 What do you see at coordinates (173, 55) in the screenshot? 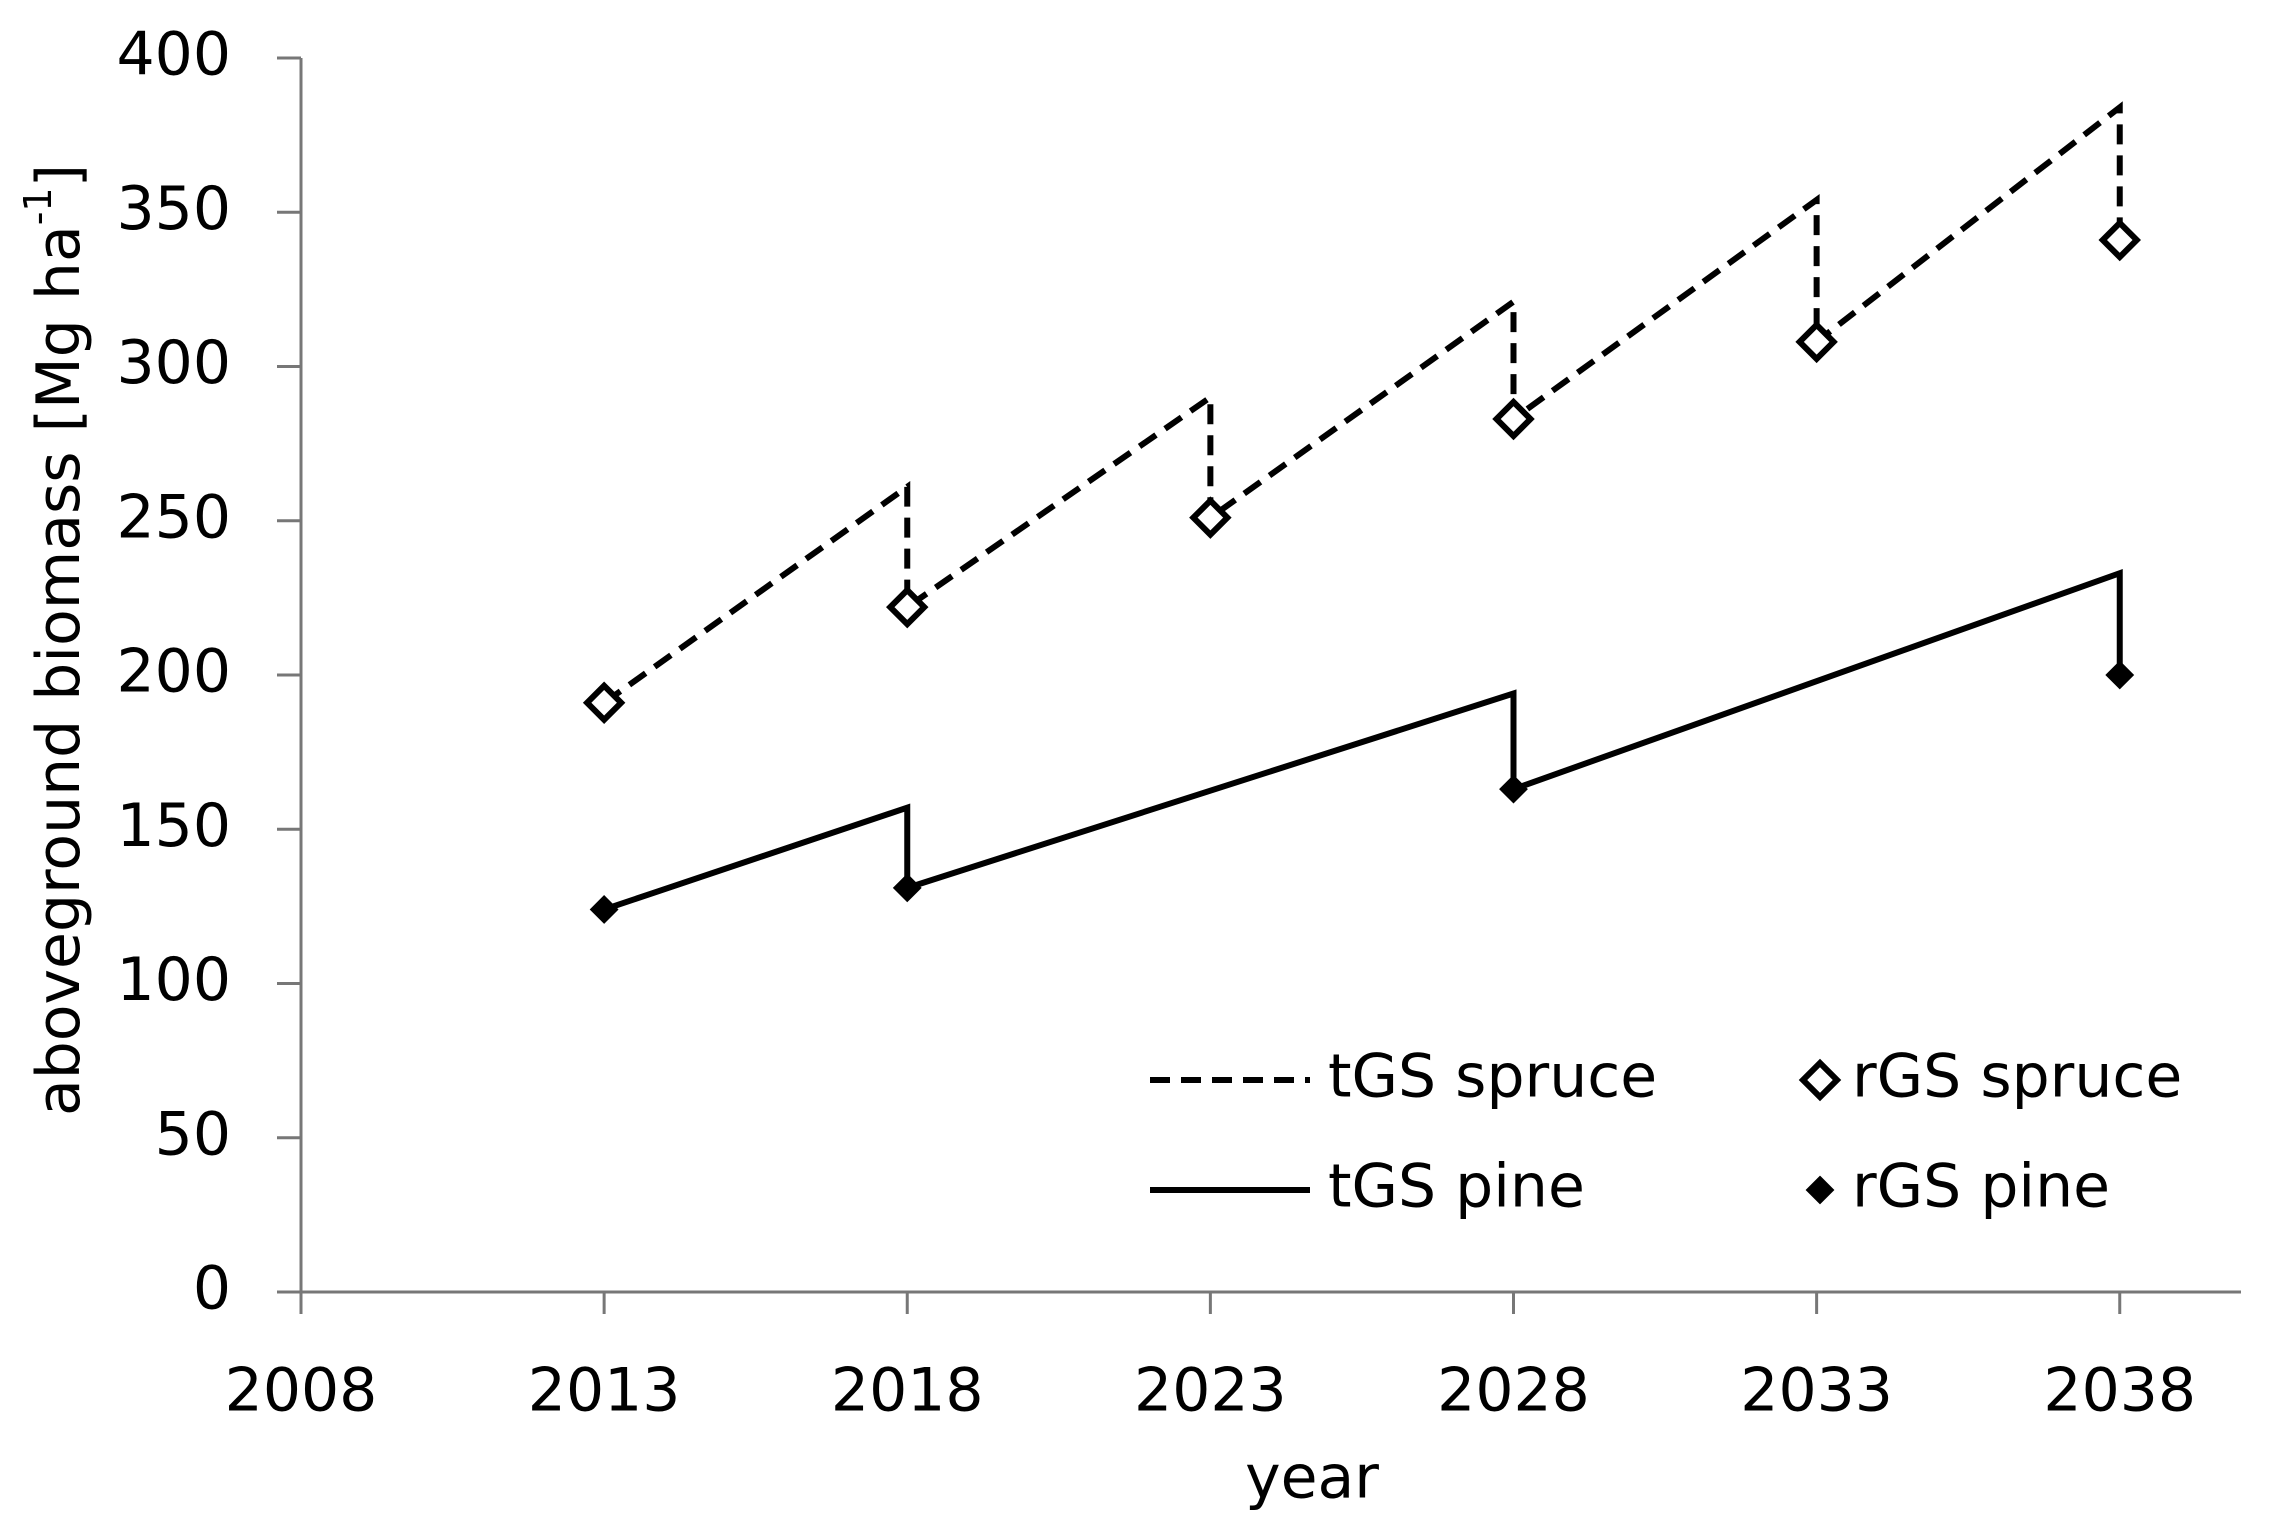
I see `y-tick-label: 400` at bounding box center [173, 55].